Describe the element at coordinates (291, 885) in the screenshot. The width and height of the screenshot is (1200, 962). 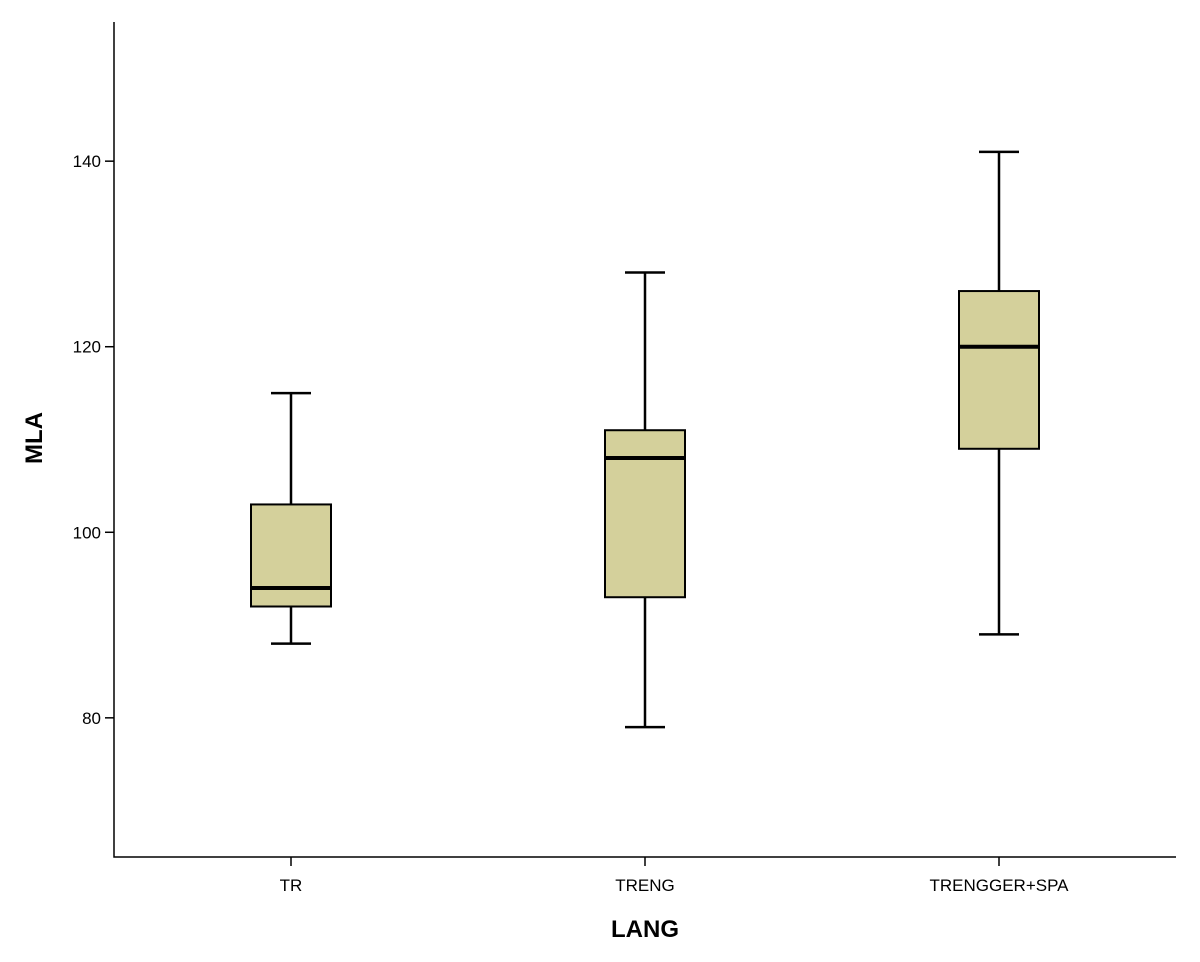
I see `x-tick-label: TR` at that location.